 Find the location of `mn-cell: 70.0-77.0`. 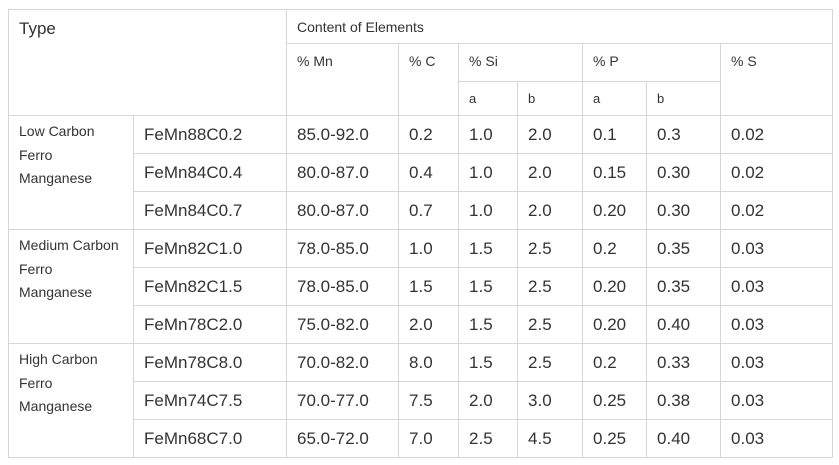

mn-cell: 70.0-77.0 is located at coordinates (343, 400).